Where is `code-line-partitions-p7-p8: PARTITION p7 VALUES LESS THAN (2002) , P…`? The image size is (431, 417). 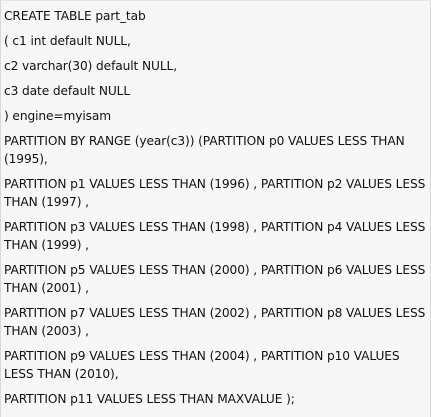 code-line-partitions-p7-p8: PARTITION p7 VALUES LESS THAN (2002) , P… is located at coordinates (215, 322).